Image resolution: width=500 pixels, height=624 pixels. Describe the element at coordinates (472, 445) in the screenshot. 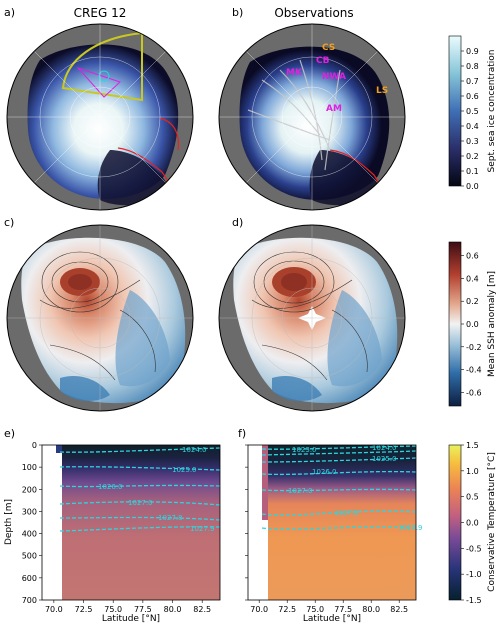

I see `colorbar-tick-label: 1.5` at that location.